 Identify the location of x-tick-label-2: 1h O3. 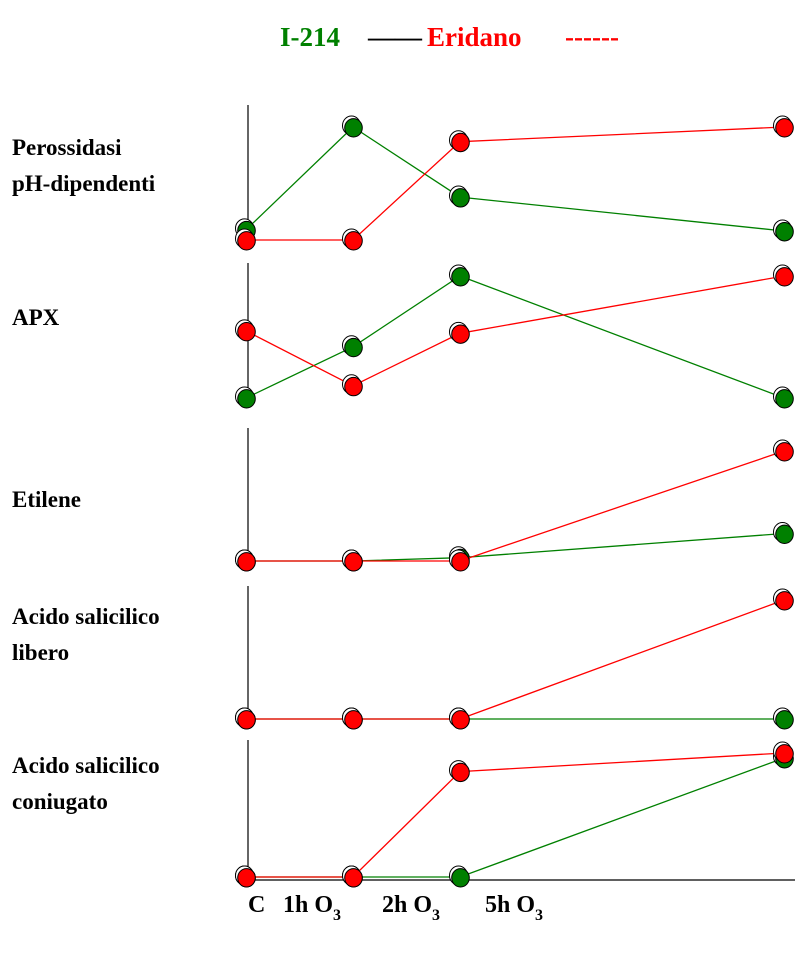
(312, 908).